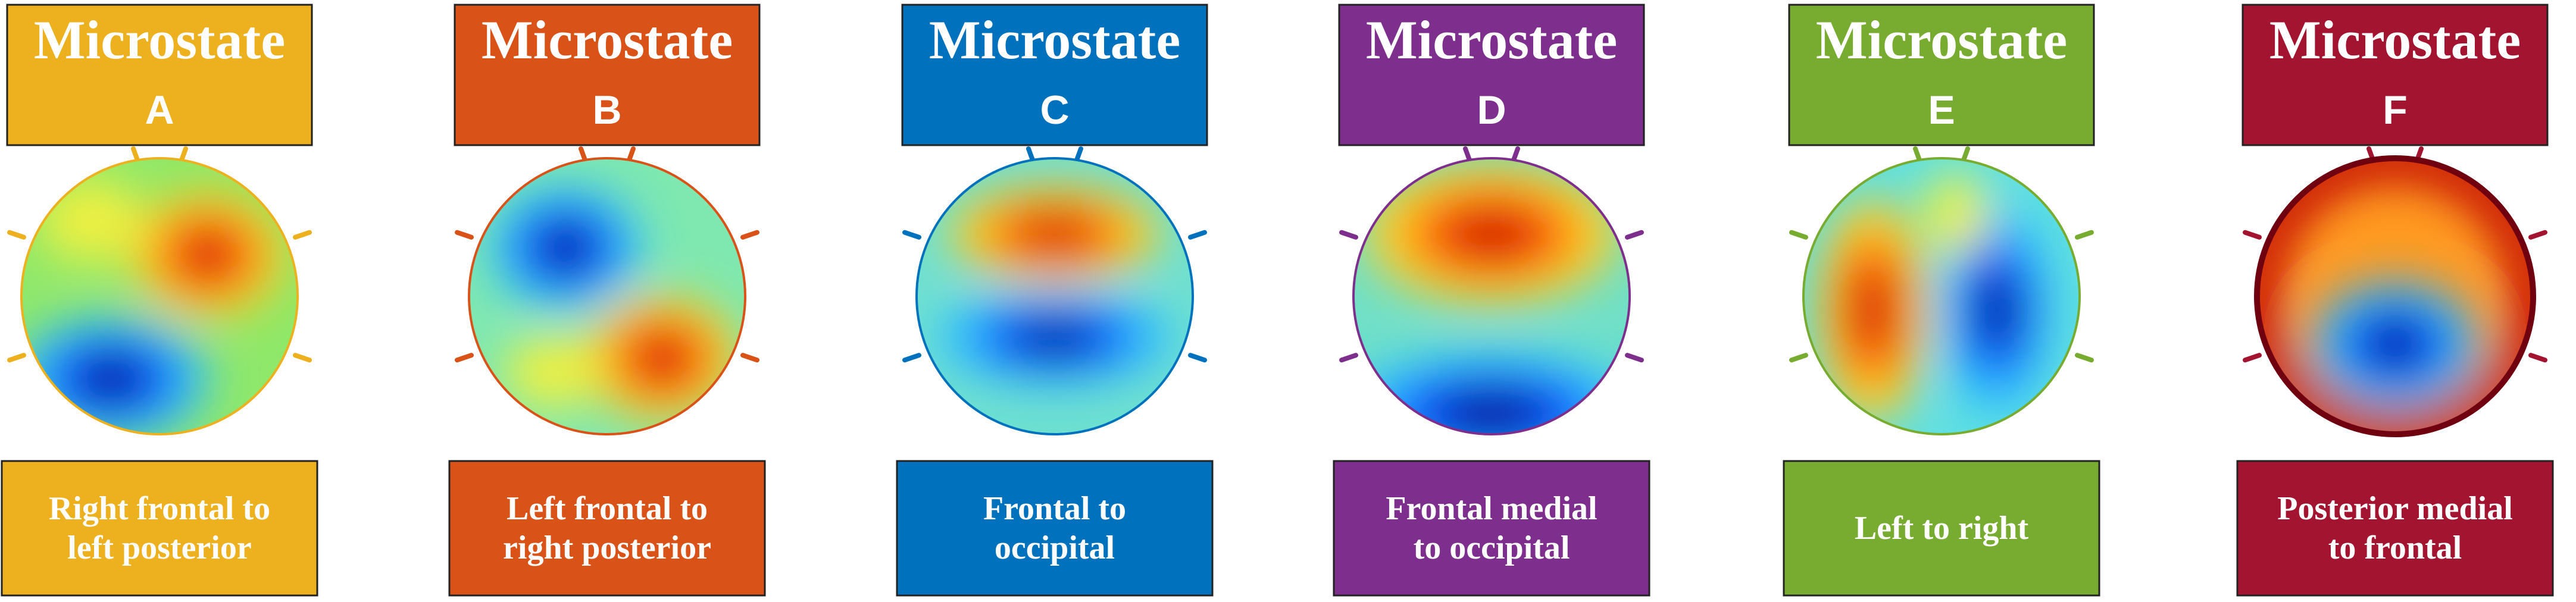  Describe the element at coordinates (1492, 547) in the screenshot. I see `description-line: to occipital` at that location.